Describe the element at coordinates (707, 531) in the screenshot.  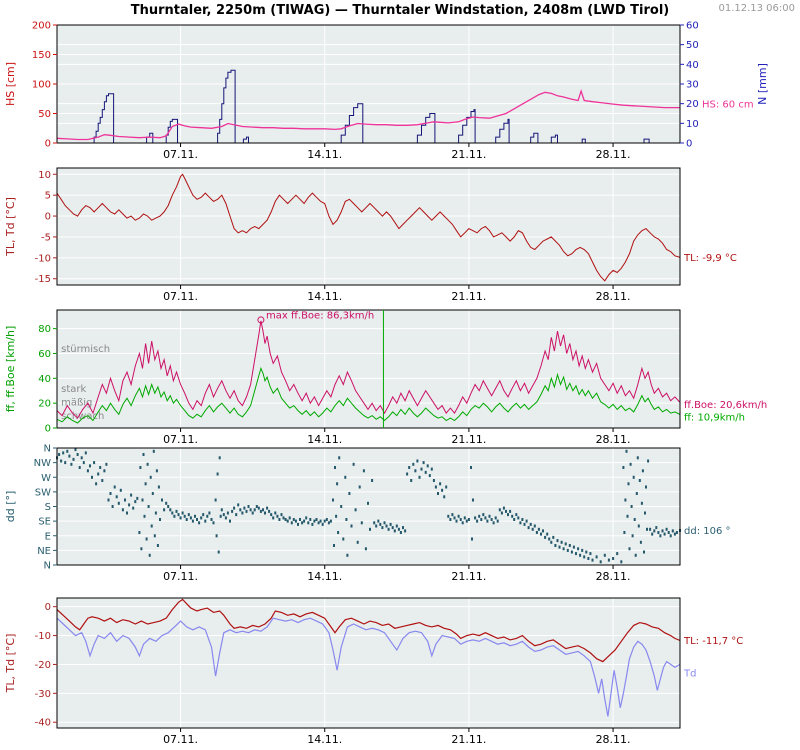
I see `annotation-label: dd: 106 °` at that location.